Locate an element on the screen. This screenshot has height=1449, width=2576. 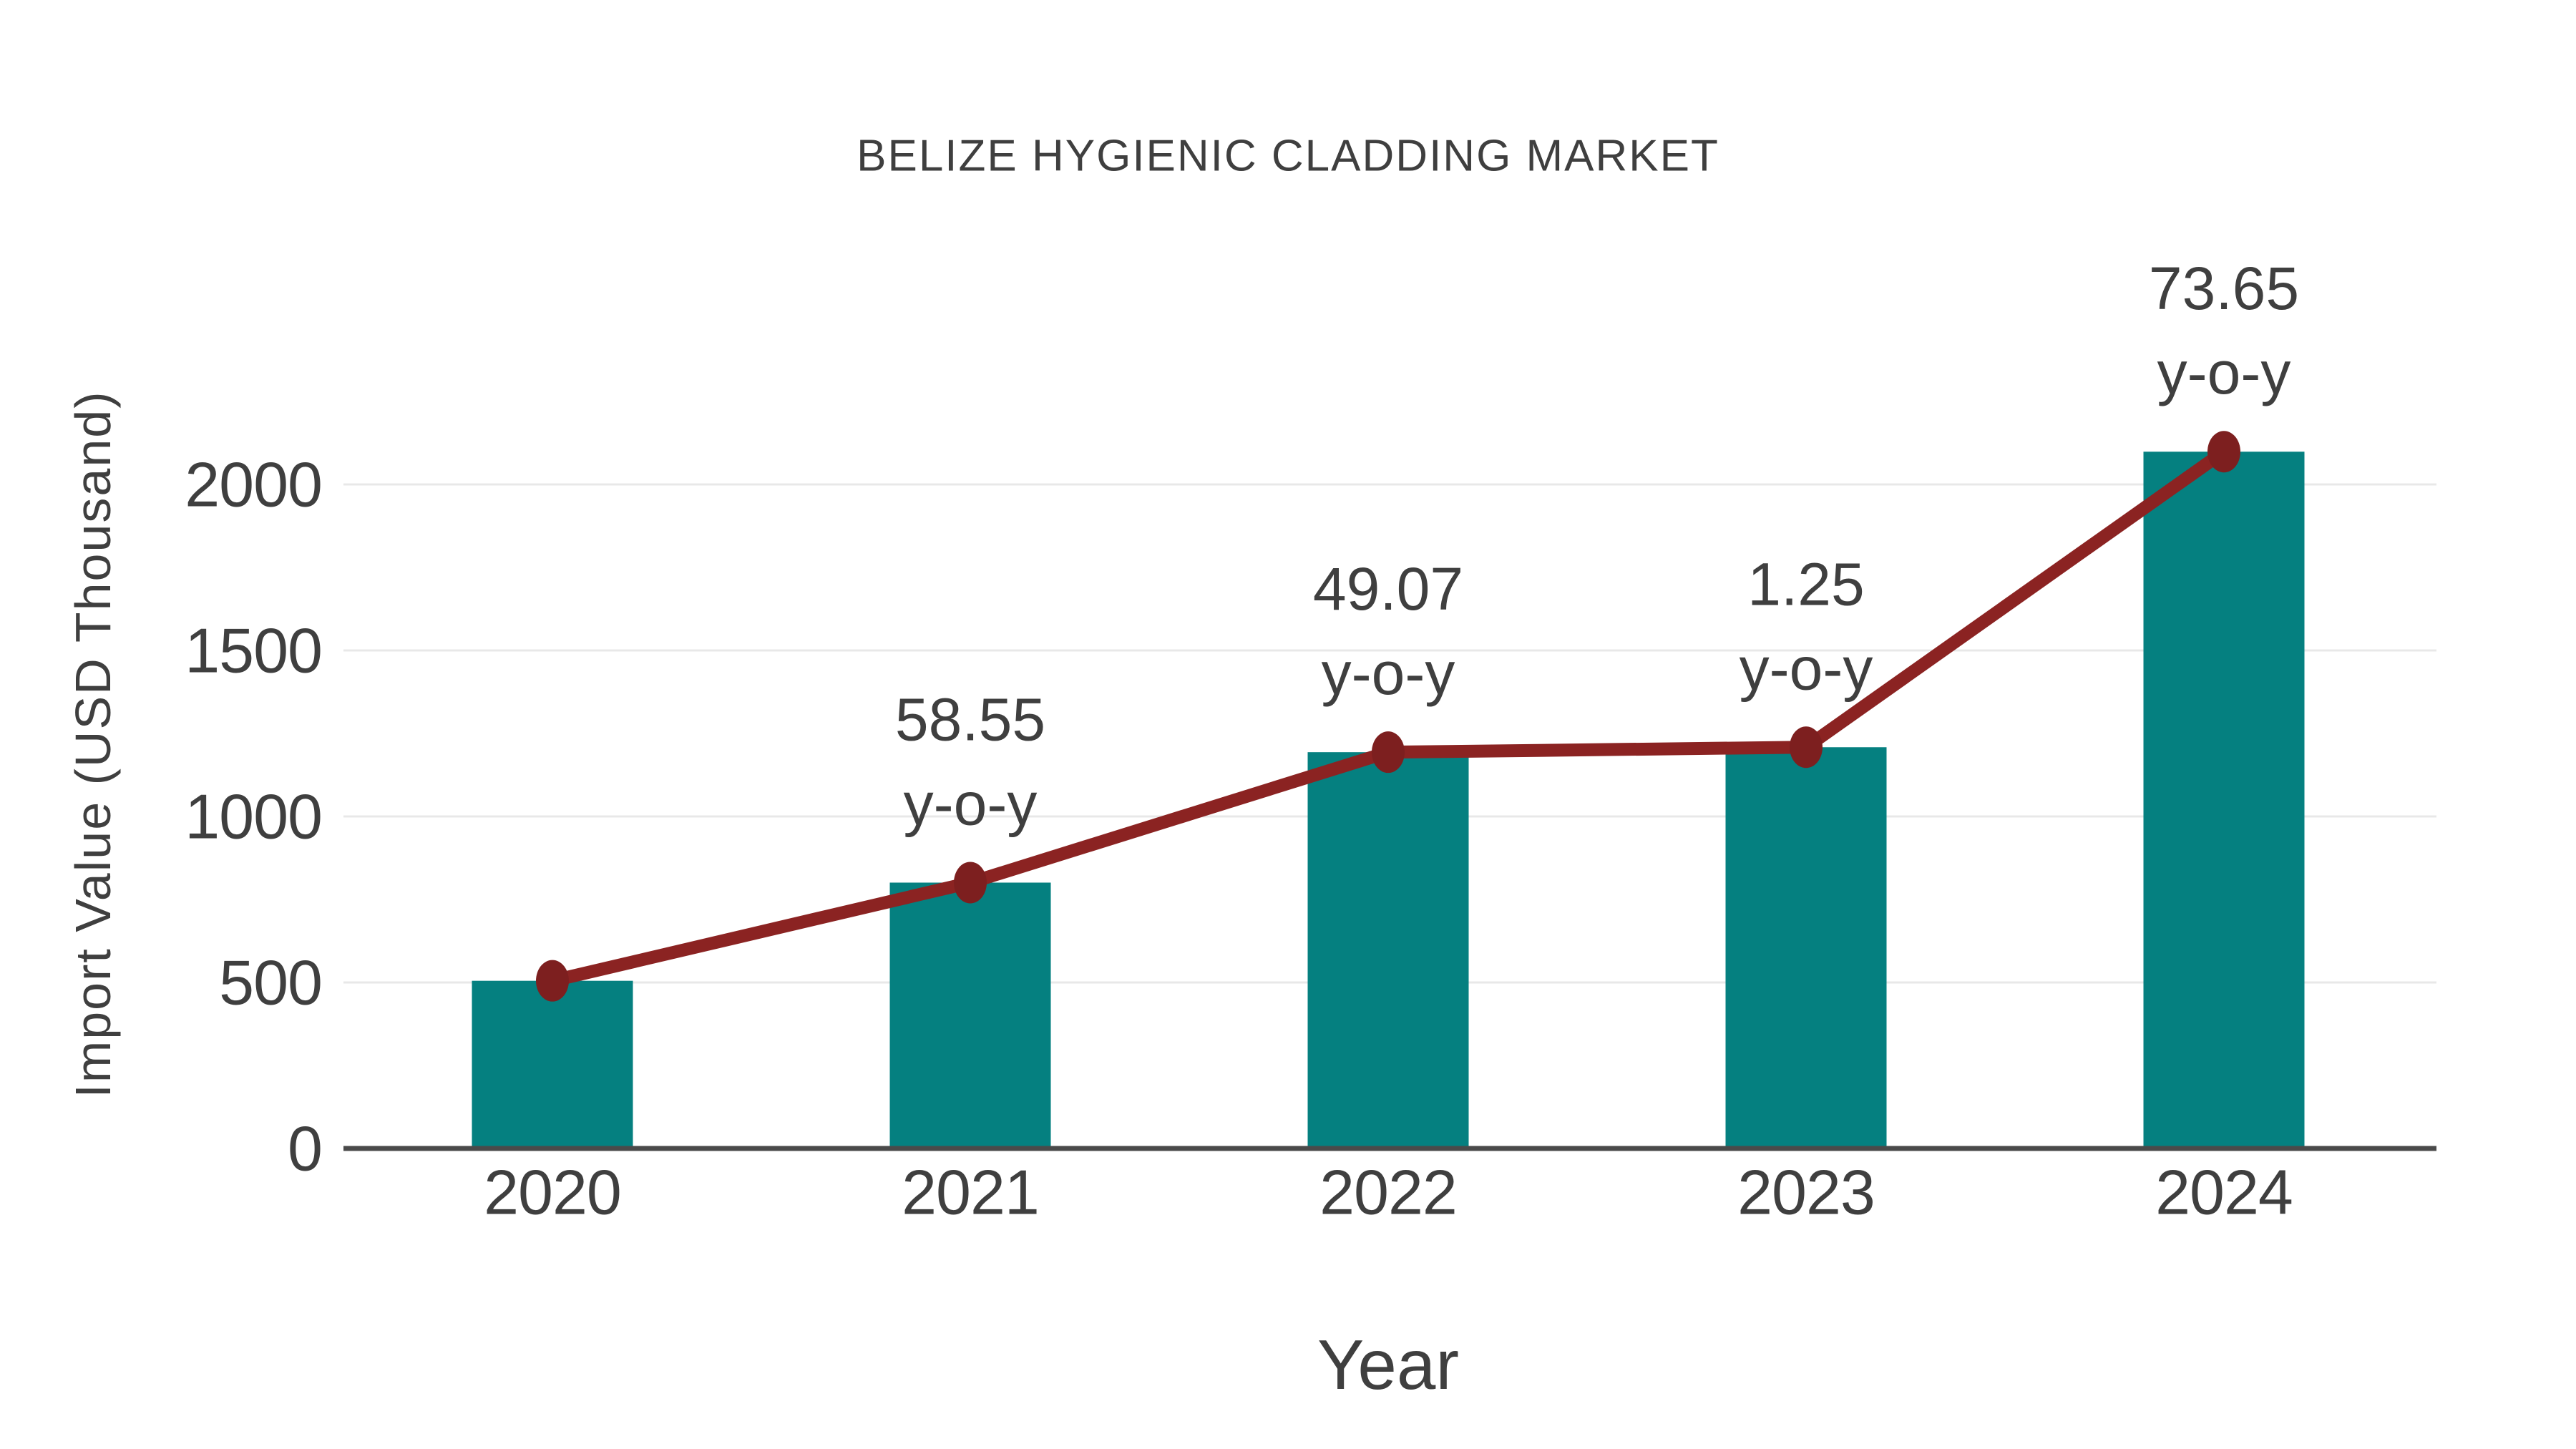
bar-2022 is located at coordinates (1388, 950).